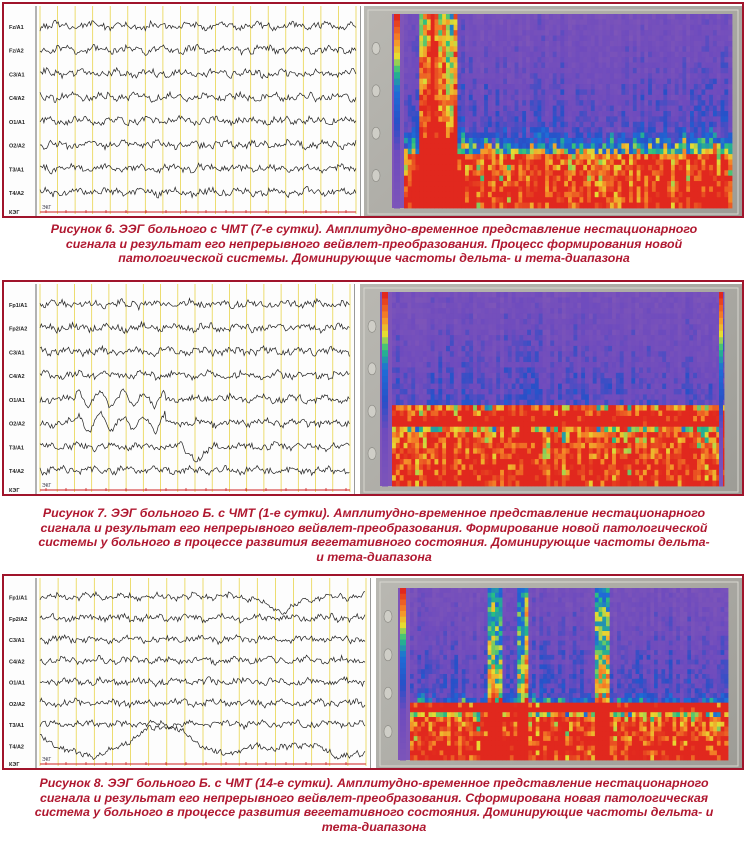 The image size is (748, 845). What do you see at coordinates (16, 52) in the screenshot?
I see `channel-label: Fz/A2` at bounding box center [16, 52].